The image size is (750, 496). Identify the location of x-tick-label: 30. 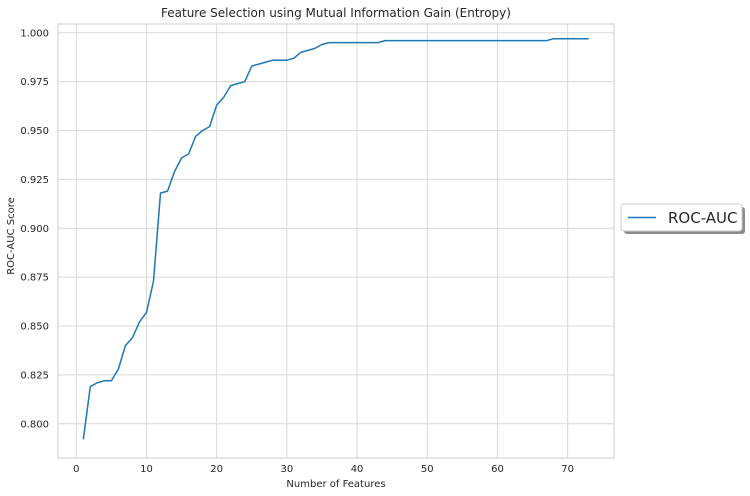
(286, 469).